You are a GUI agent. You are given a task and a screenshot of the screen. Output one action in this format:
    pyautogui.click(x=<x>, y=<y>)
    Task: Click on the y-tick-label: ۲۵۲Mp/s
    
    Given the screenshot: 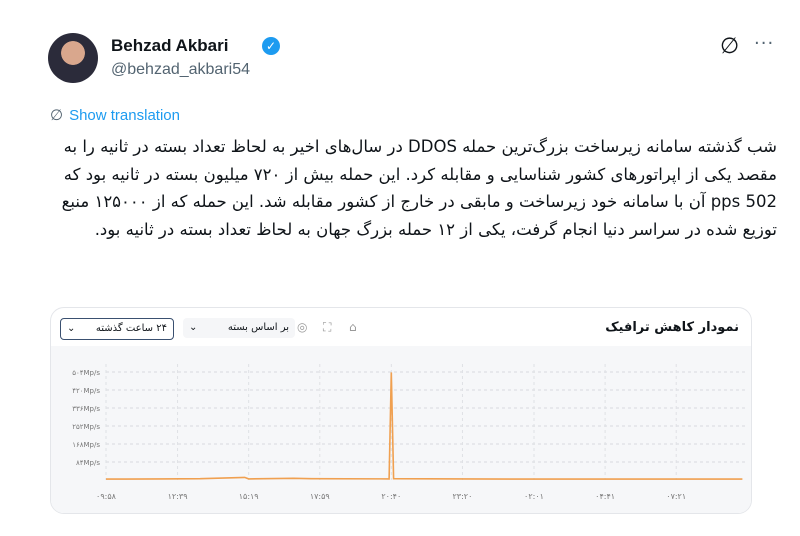 What is the action you would take?
    pyautogui.click(x=86, y=427)
    